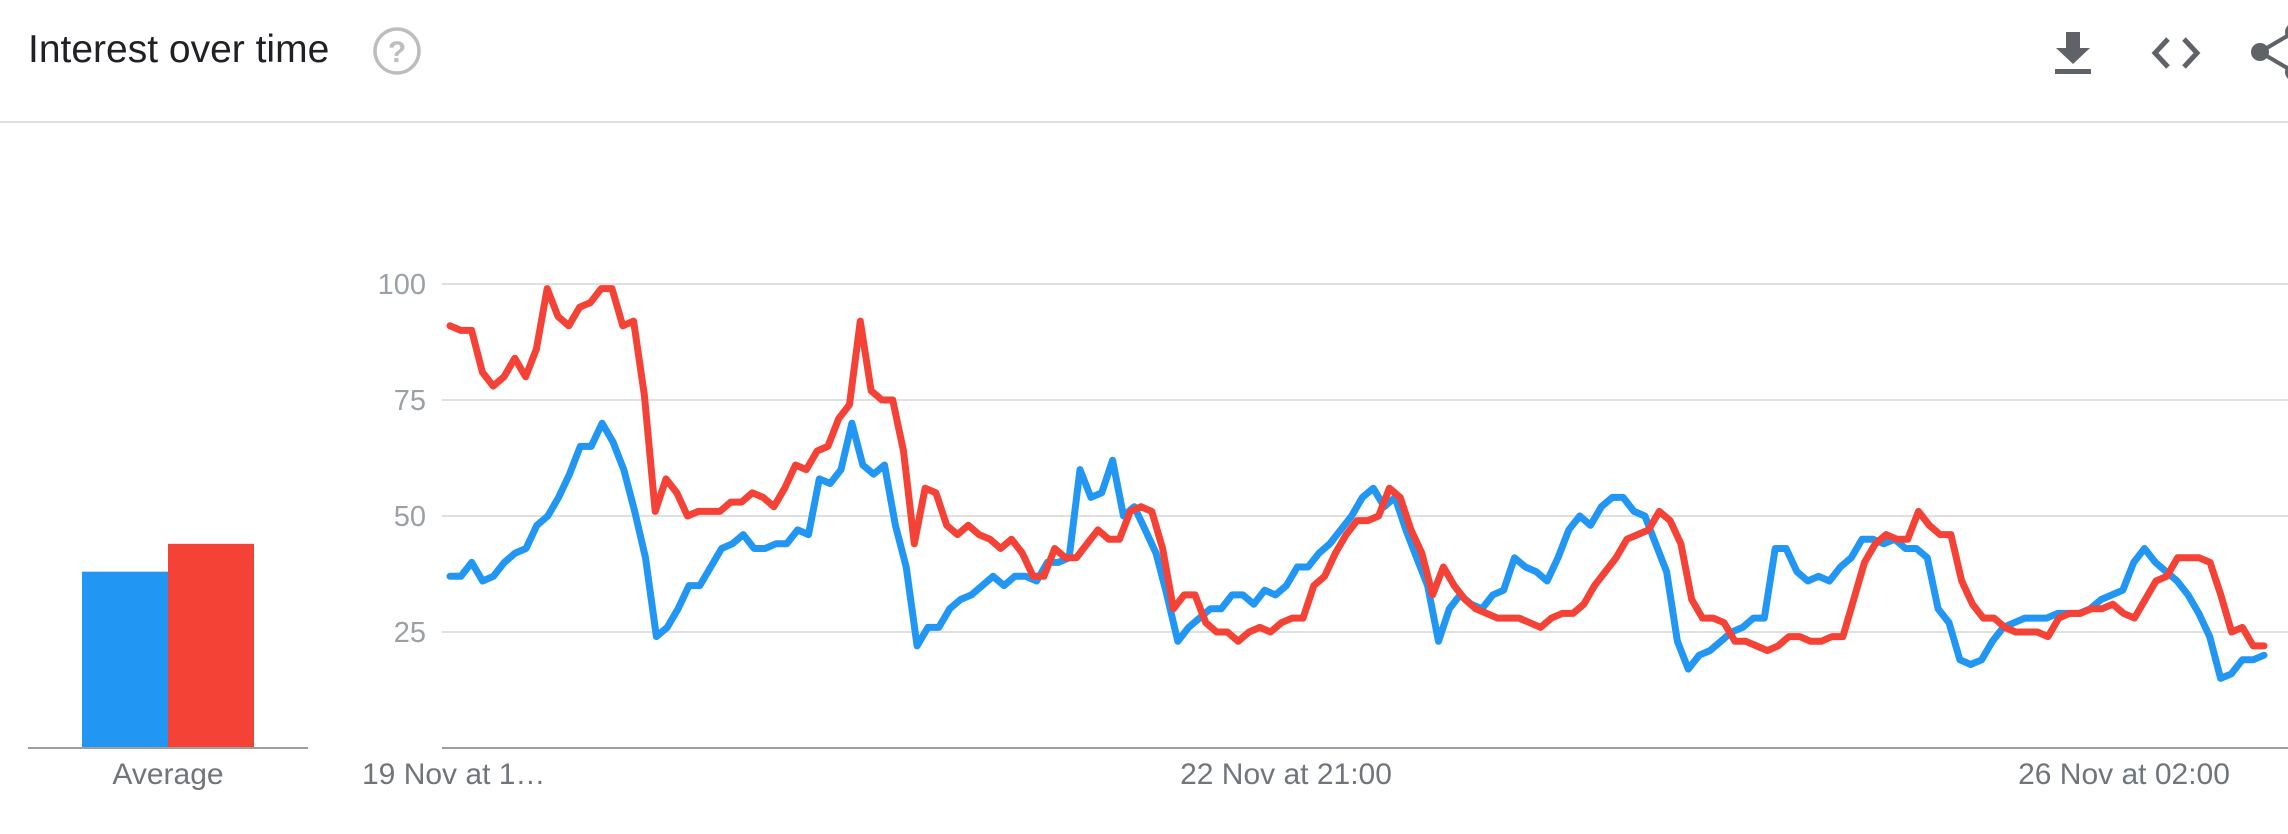  What do you see at coordinates (179, 49) in the screenshot?
I see `chart-title: Interest over time` at bounding box center [179, 49].